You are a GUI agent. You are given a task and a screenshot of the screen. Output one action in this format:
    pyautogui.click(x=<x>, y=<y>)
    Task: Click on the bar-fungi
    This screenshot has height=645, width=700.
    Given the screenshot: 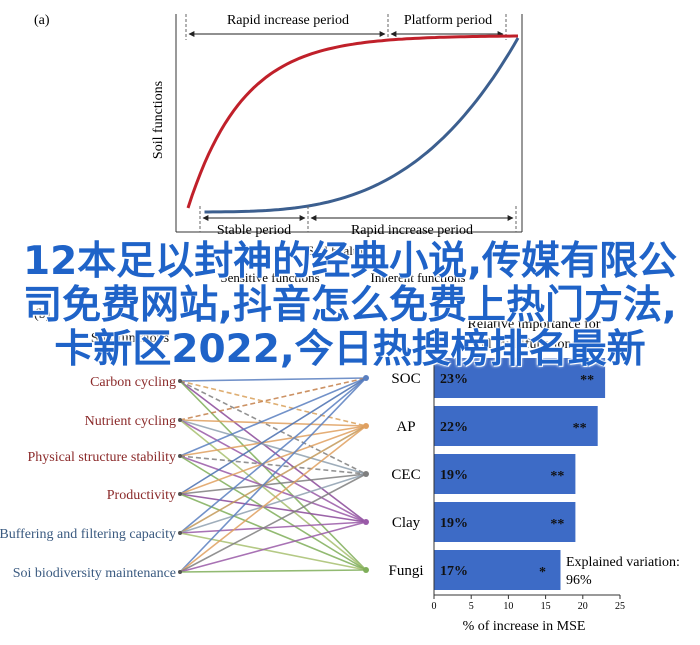 What is the action you would take?
    pyautogui.click(x=497, y=570)
    